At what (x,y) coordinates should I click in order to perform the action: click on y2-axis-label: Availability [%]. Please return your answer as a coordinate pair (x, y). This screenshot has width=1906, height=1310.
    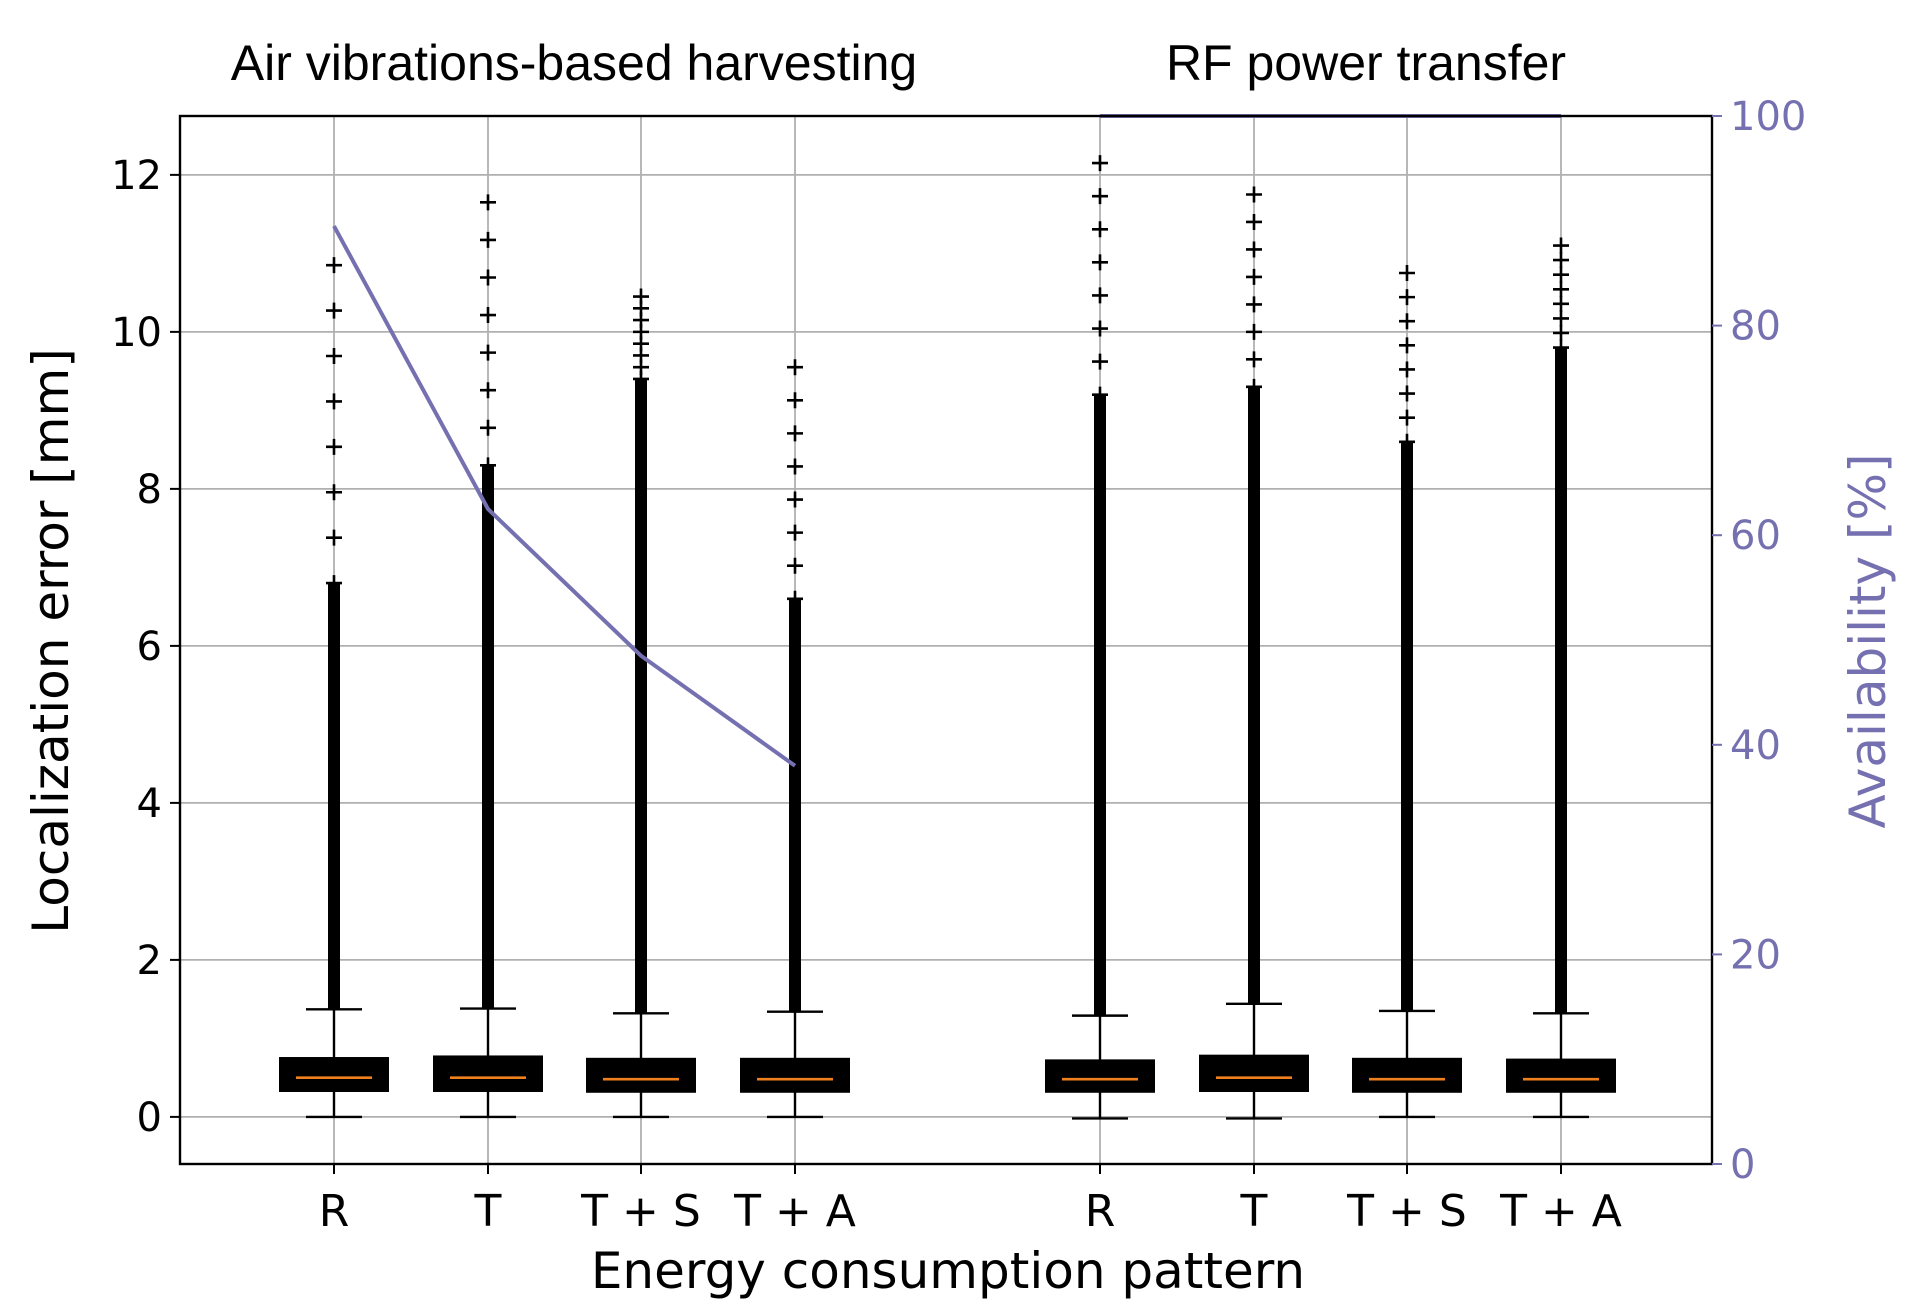
    Looking at the image, I should click on (1868, 641).